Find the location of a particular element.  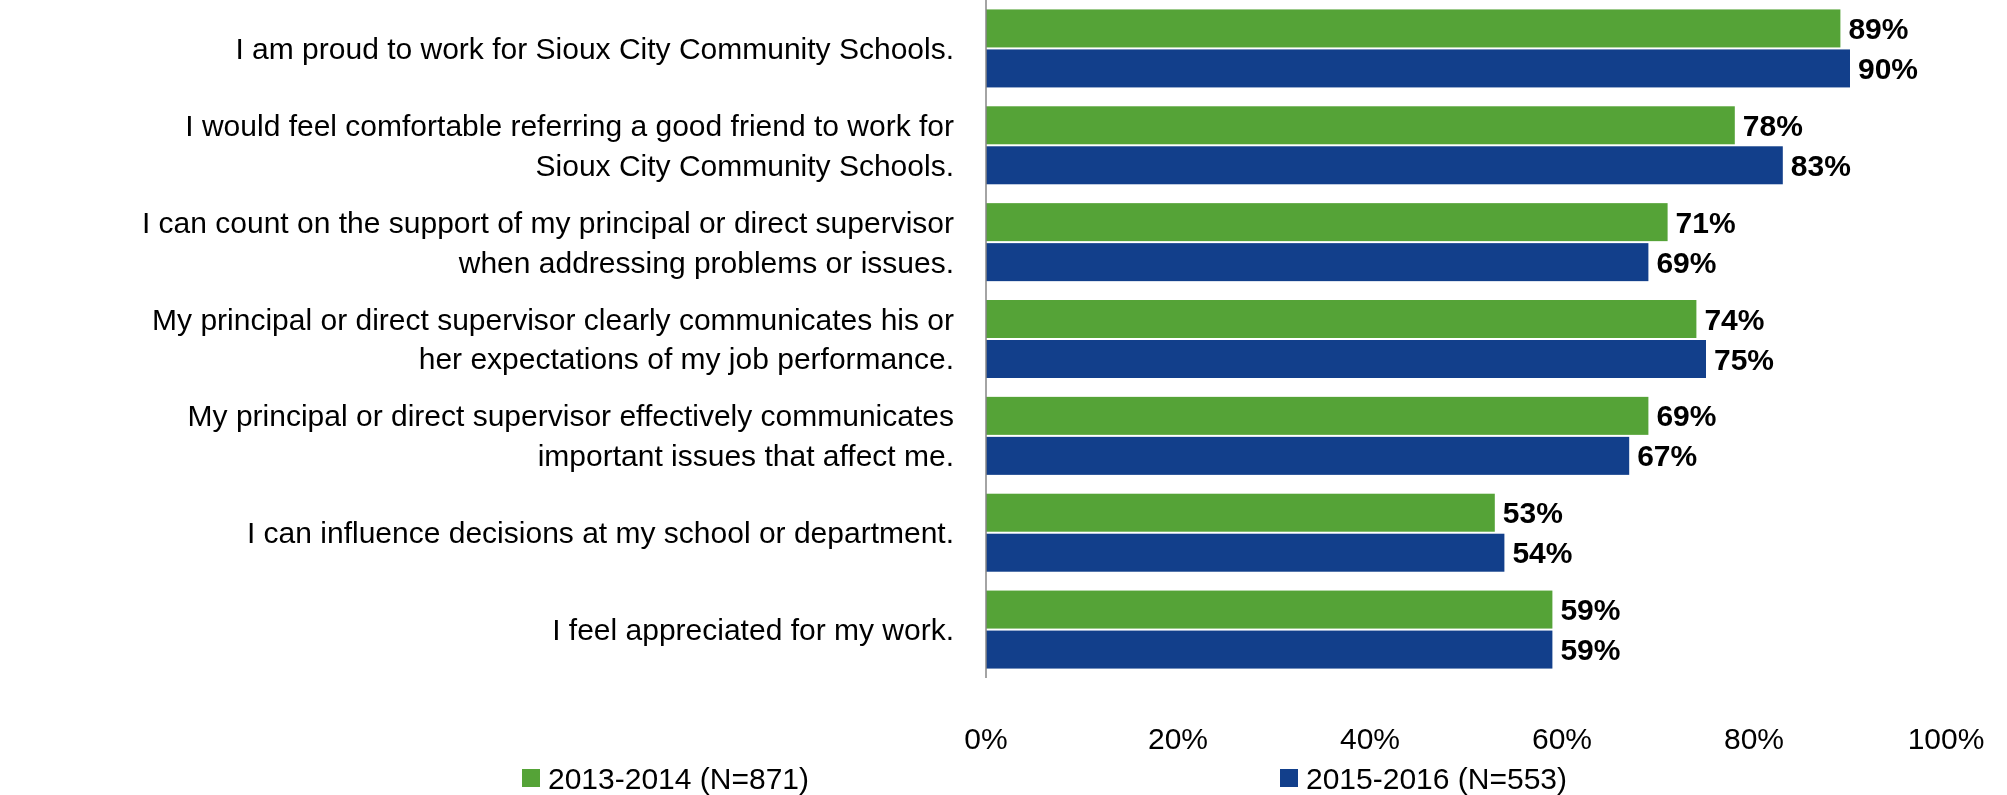

x-tick-label: 80% is located at coordinates (1754, 738).